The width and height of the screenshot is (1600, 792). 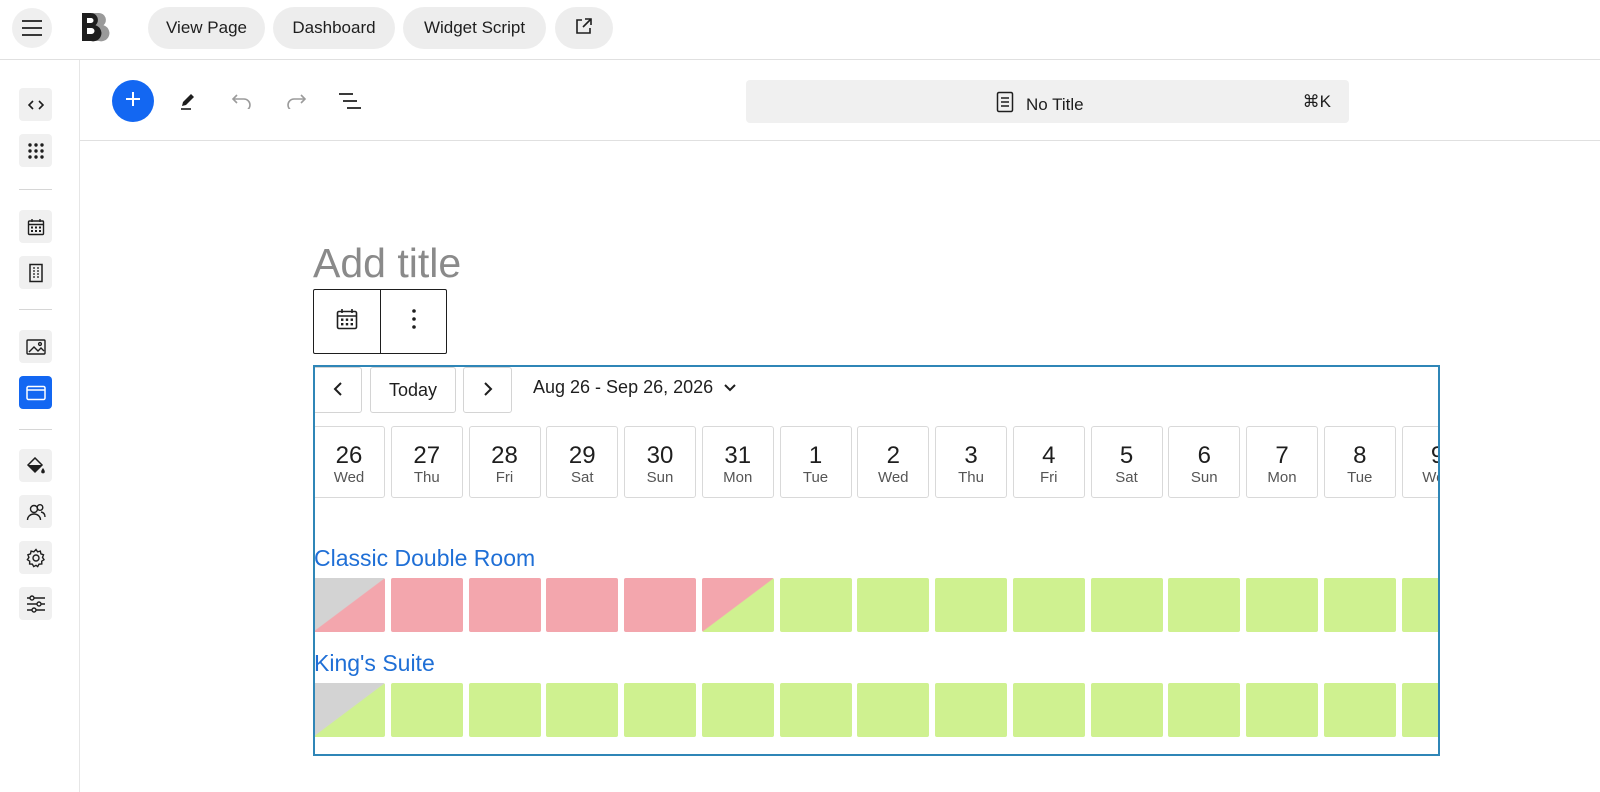 I want to click on day-header: 5 Sat, so click(x=1126, y=462).